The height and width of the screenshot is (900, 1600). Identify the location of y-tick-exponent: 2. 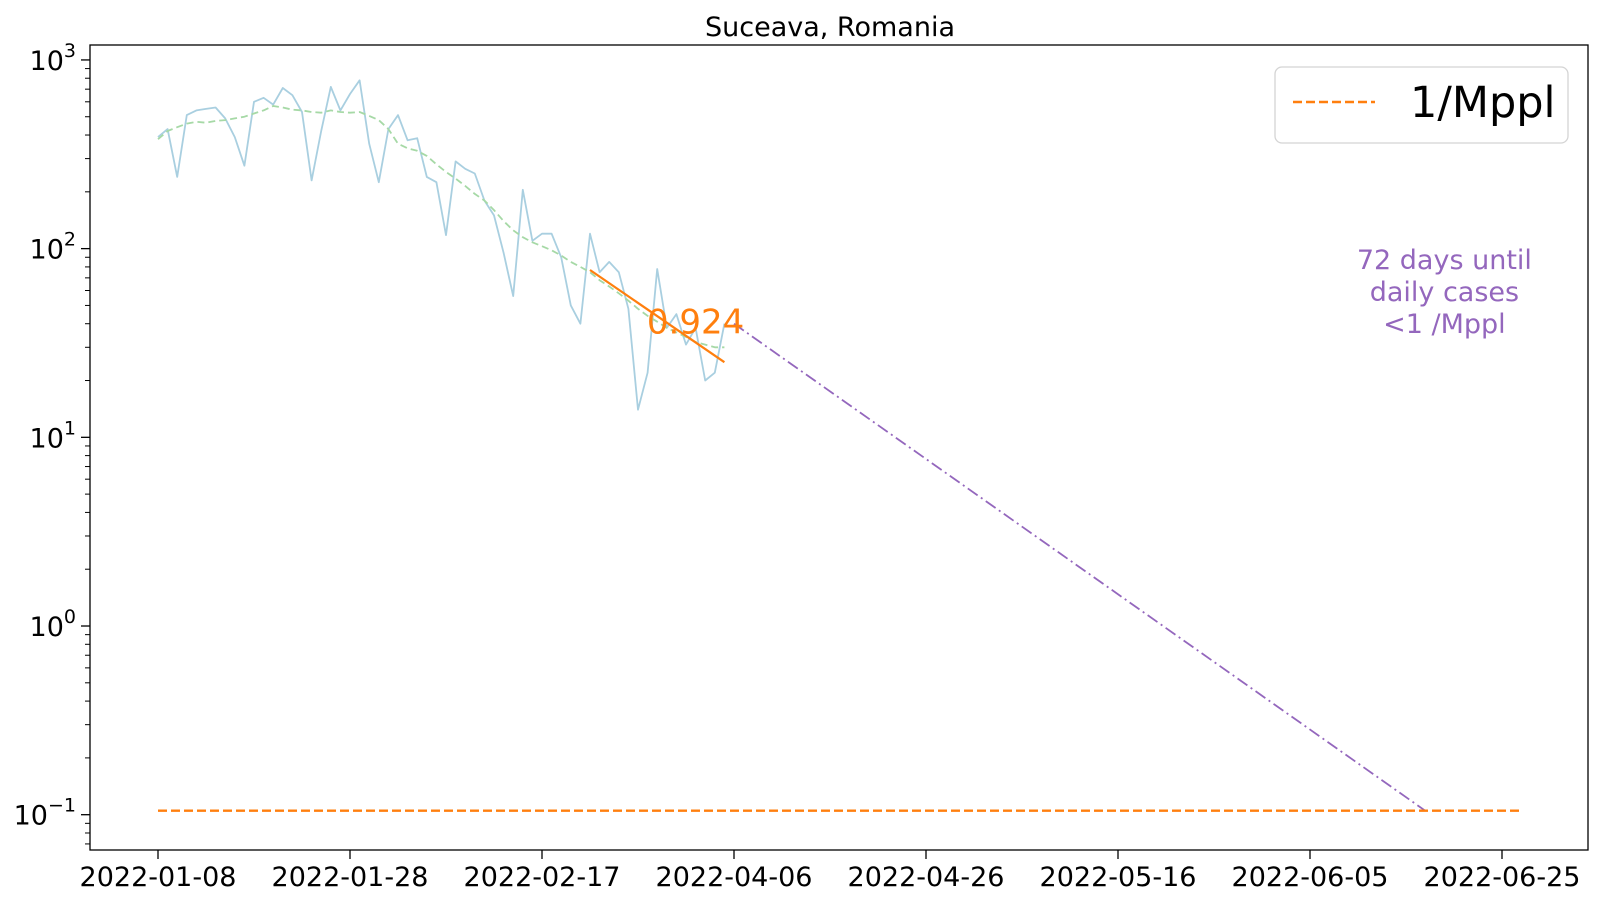
(70, 240).